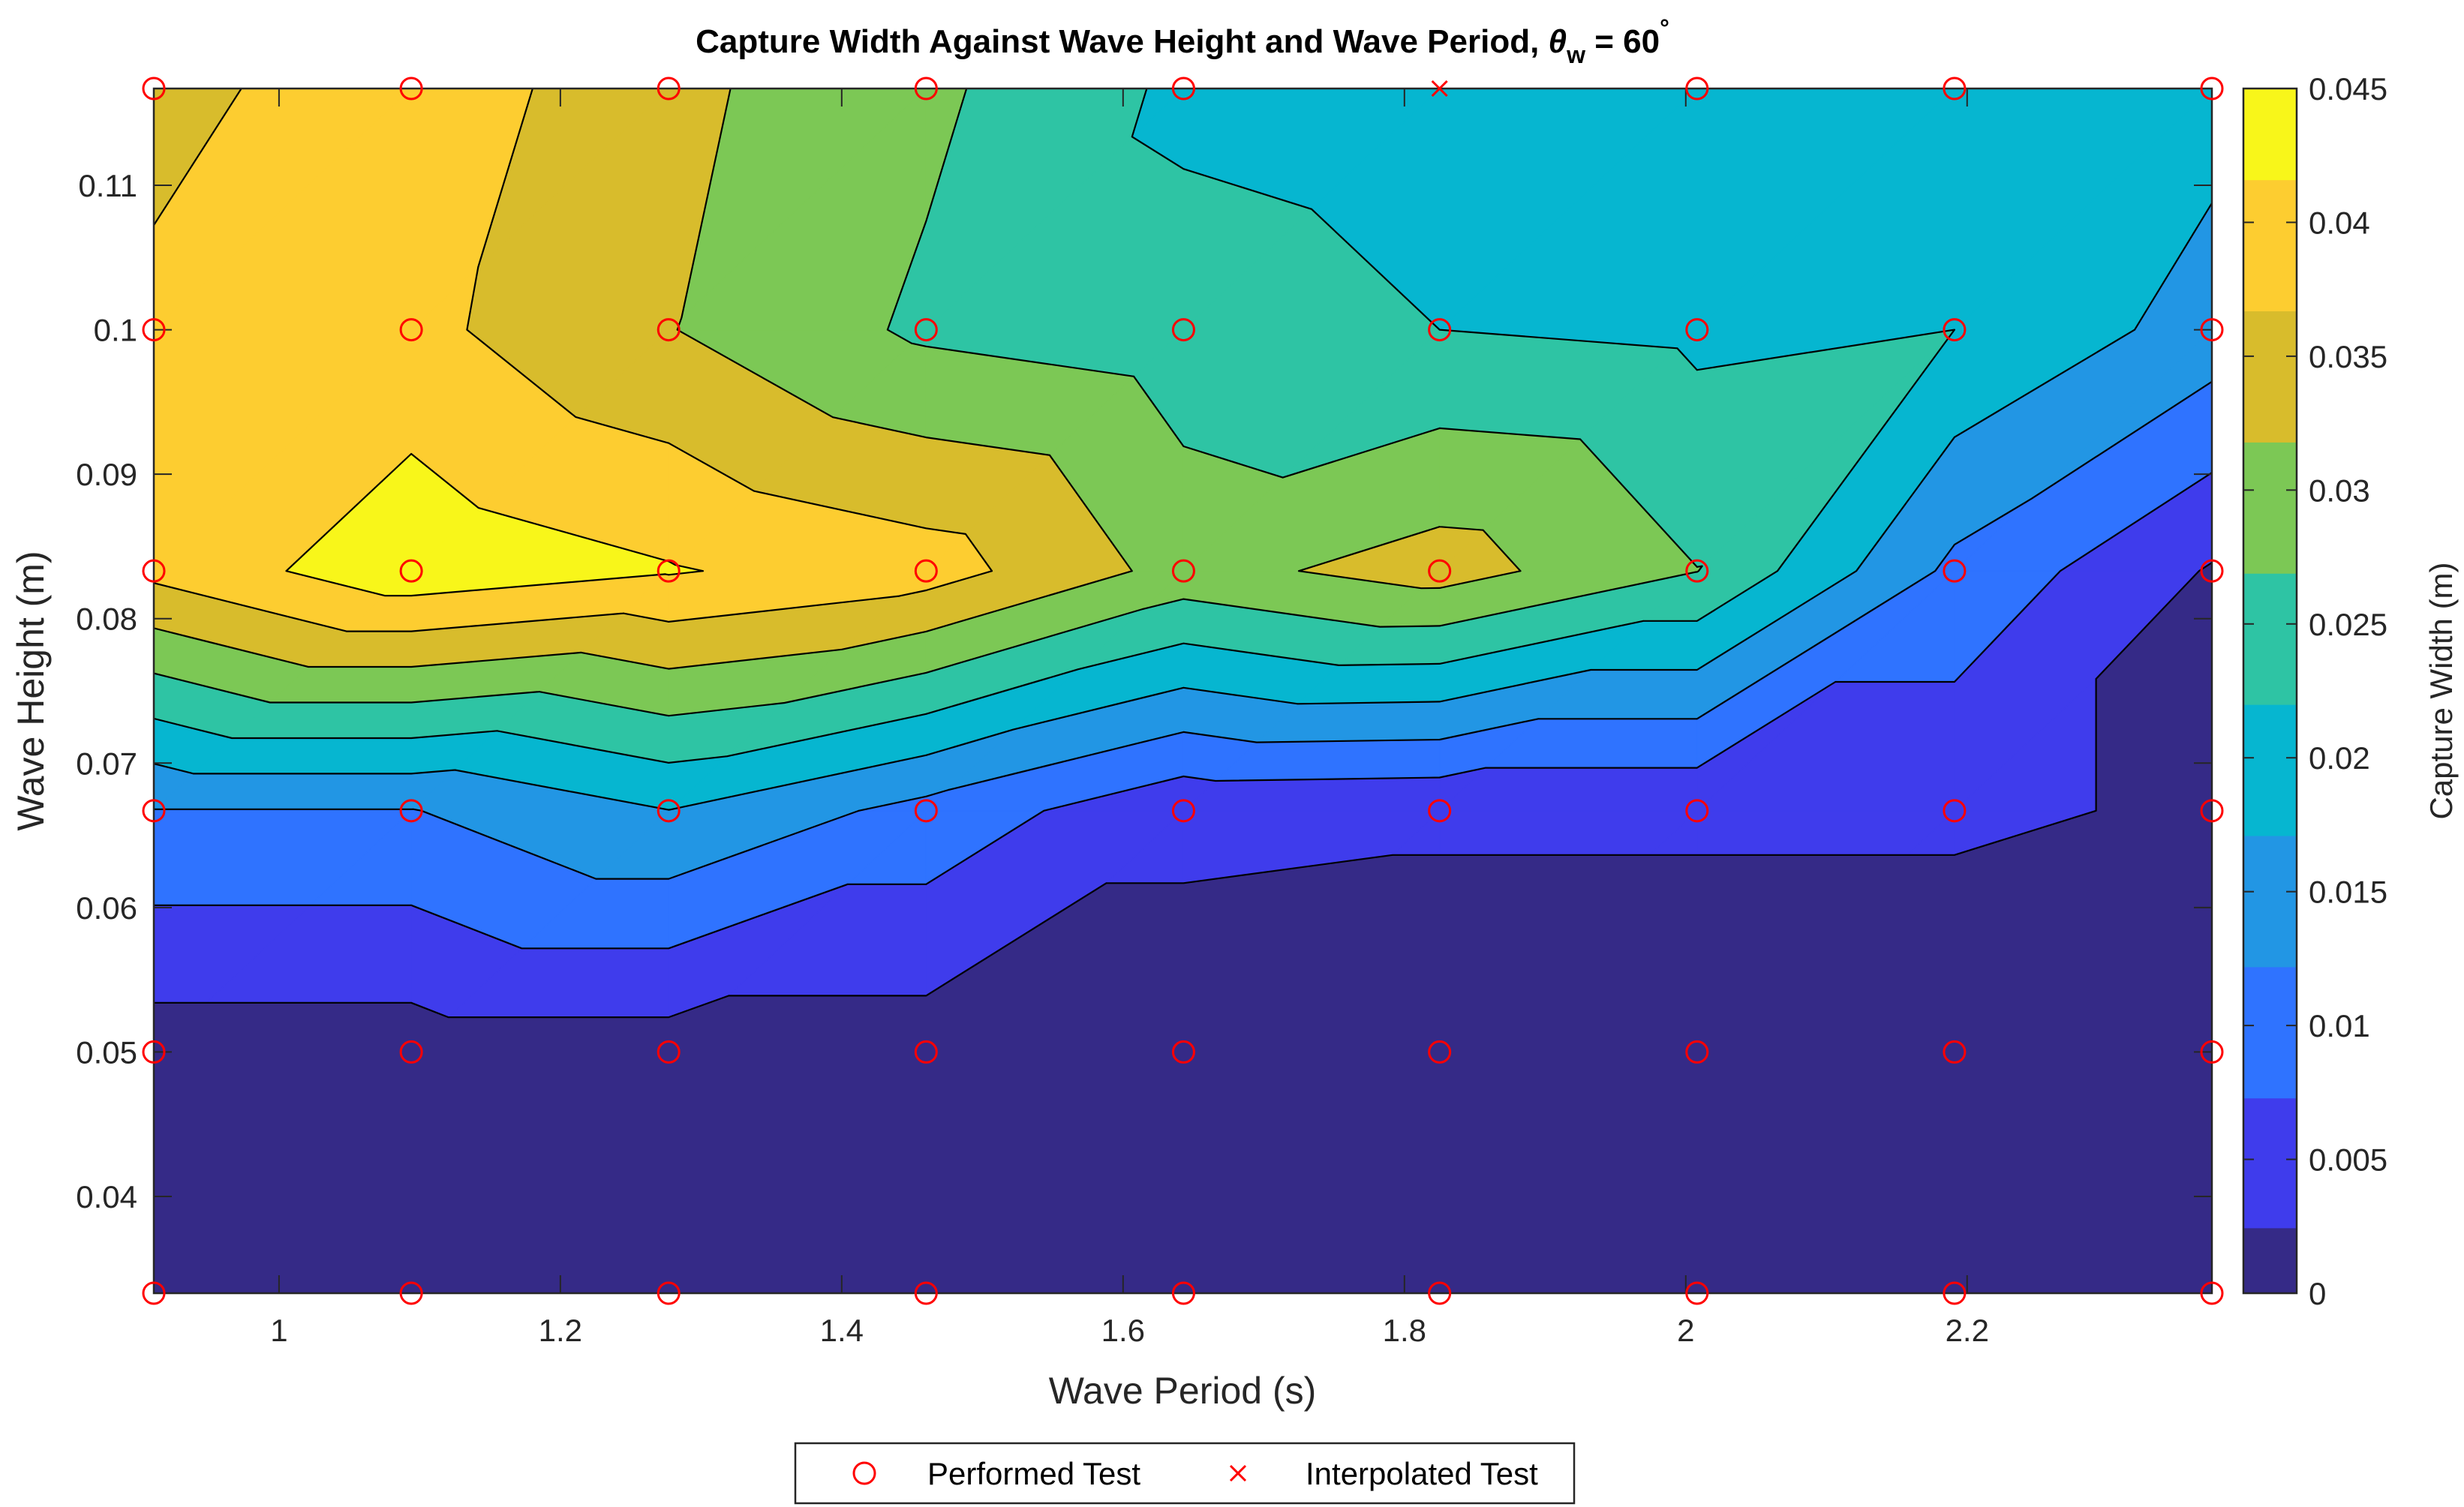 The image size is (2464, 1507). I want to click on legend: Performed Test Interpolated Test, so click(1185, 1474).